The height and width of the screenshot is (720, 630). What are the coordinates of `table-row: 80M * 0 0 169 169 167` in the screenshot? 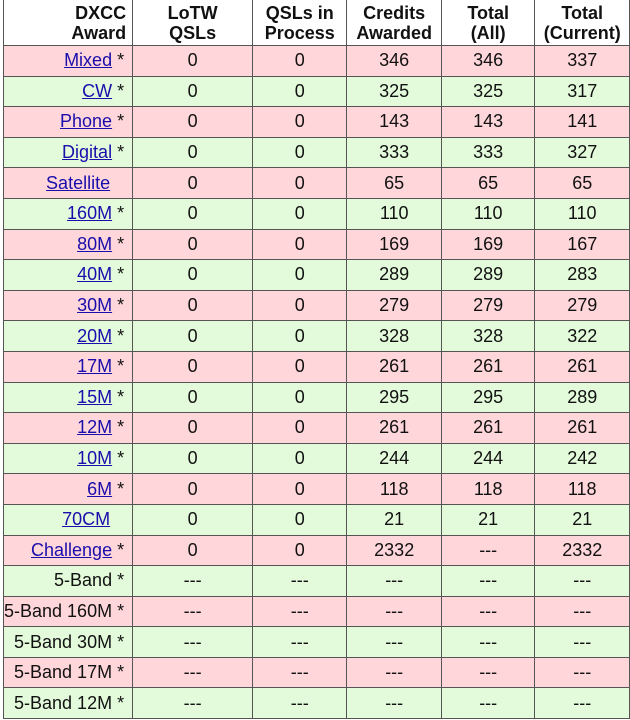 It's located at (316, 244).